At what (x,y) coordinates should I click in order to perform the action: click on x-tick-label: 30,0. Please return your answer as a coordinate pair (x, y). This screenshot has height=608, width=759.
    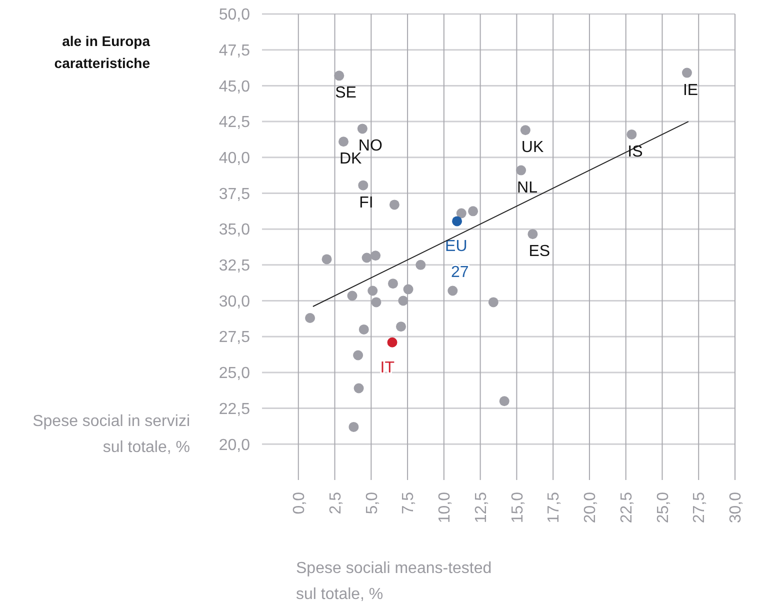
    Looking at the image, I should click on (736, 508).